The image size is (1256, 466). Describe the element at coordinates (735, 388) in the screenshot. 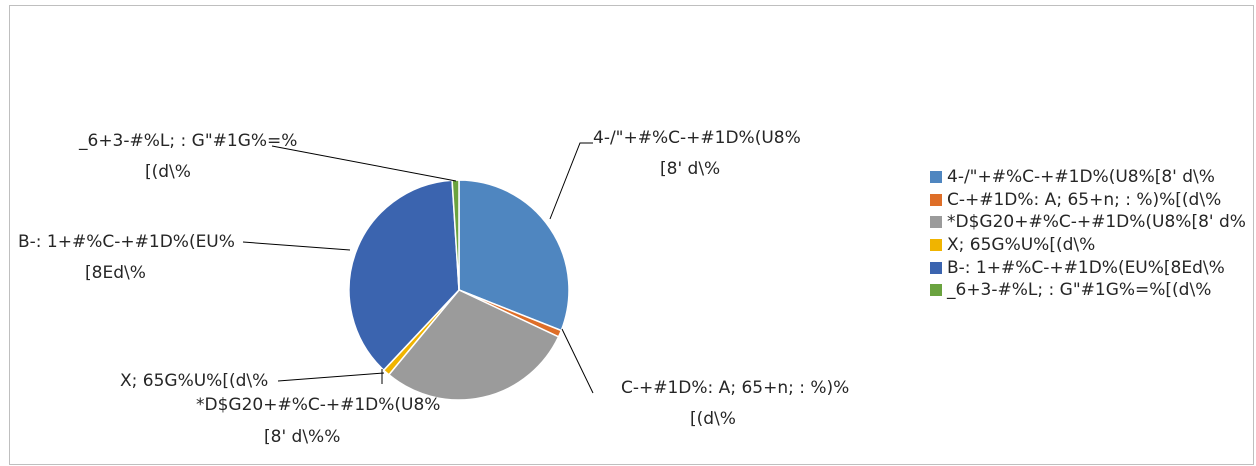

I see `data-label-1-line-0: C-+#1D%: A; 65+n; : %)%` at that location.